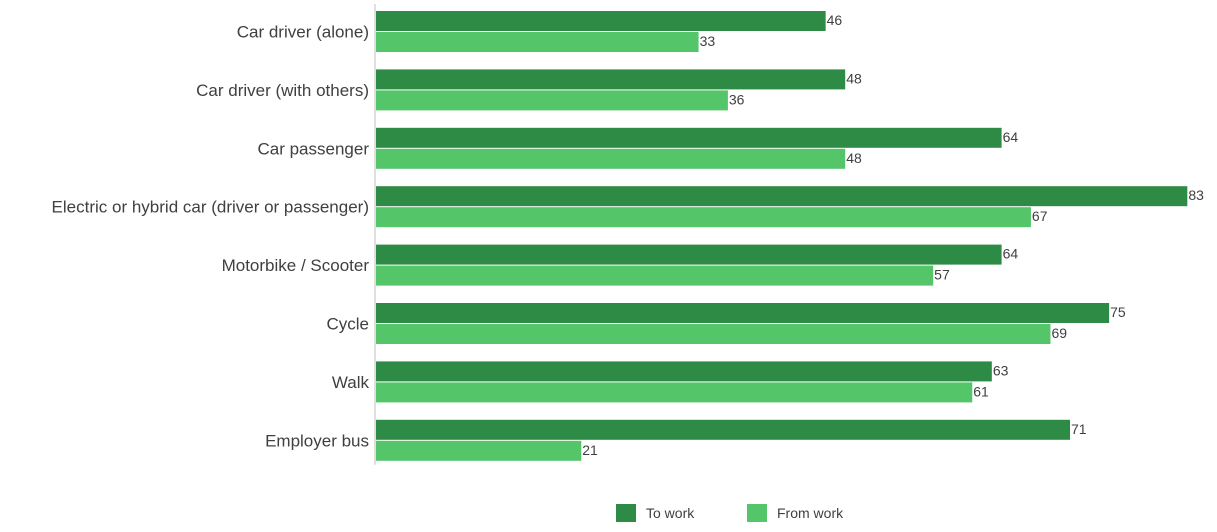 This screenshot has width=1217, height=532. I want to click on data-label: 71, so click(1079, 429).